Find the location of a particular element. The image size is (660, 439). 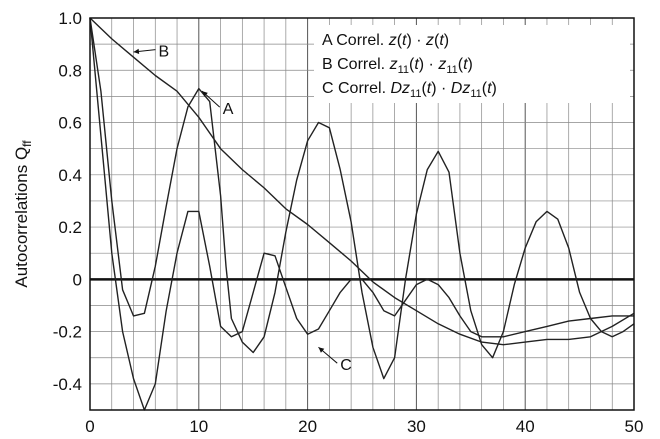

legend-entry-a: A Correl. z(t) · z(t) is located at coordinates (385, 40).